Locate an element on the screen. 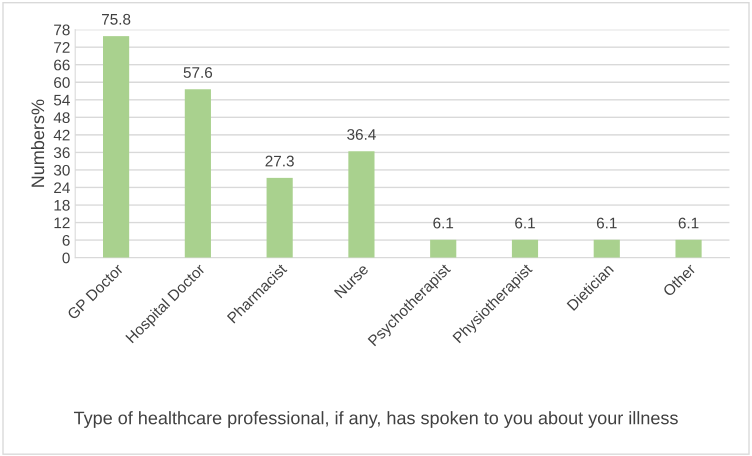 The image size is (752, 456). y-tick-label: 6 is located at coordinates (66, 240).